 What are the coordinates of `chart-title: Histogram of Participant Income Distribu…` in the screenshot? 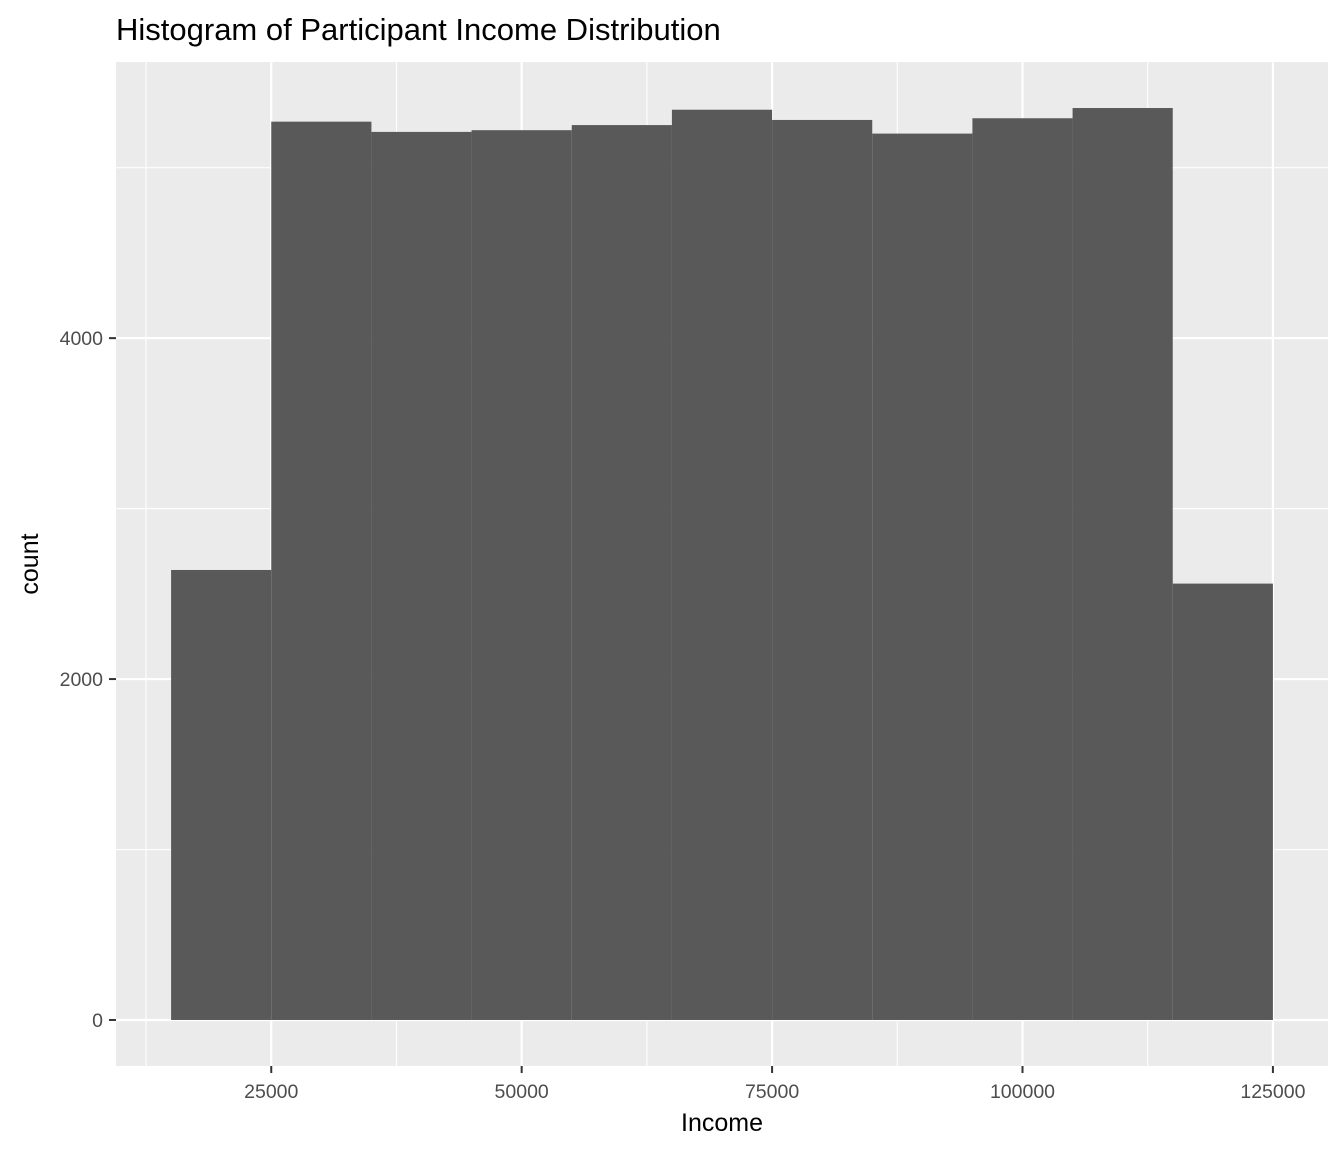 It's located at (418, 29).